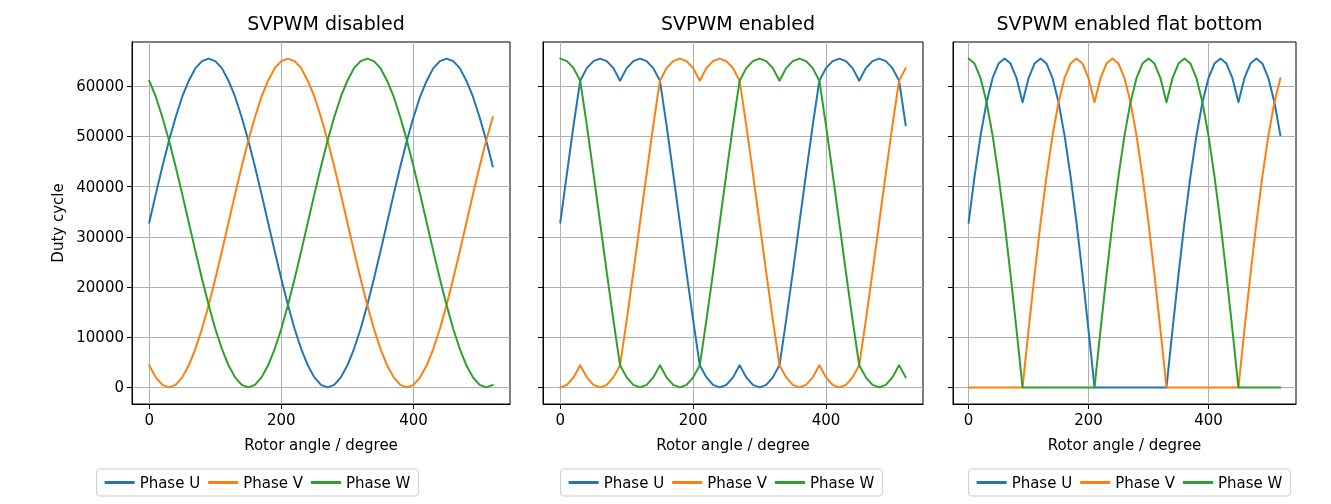 The height and width of the screenshot is (504, 1331). Describe the element at coordinates (1129, 22) in the screenshot. I see `chart-title: SVPWM enabled flat bottom` at that location.